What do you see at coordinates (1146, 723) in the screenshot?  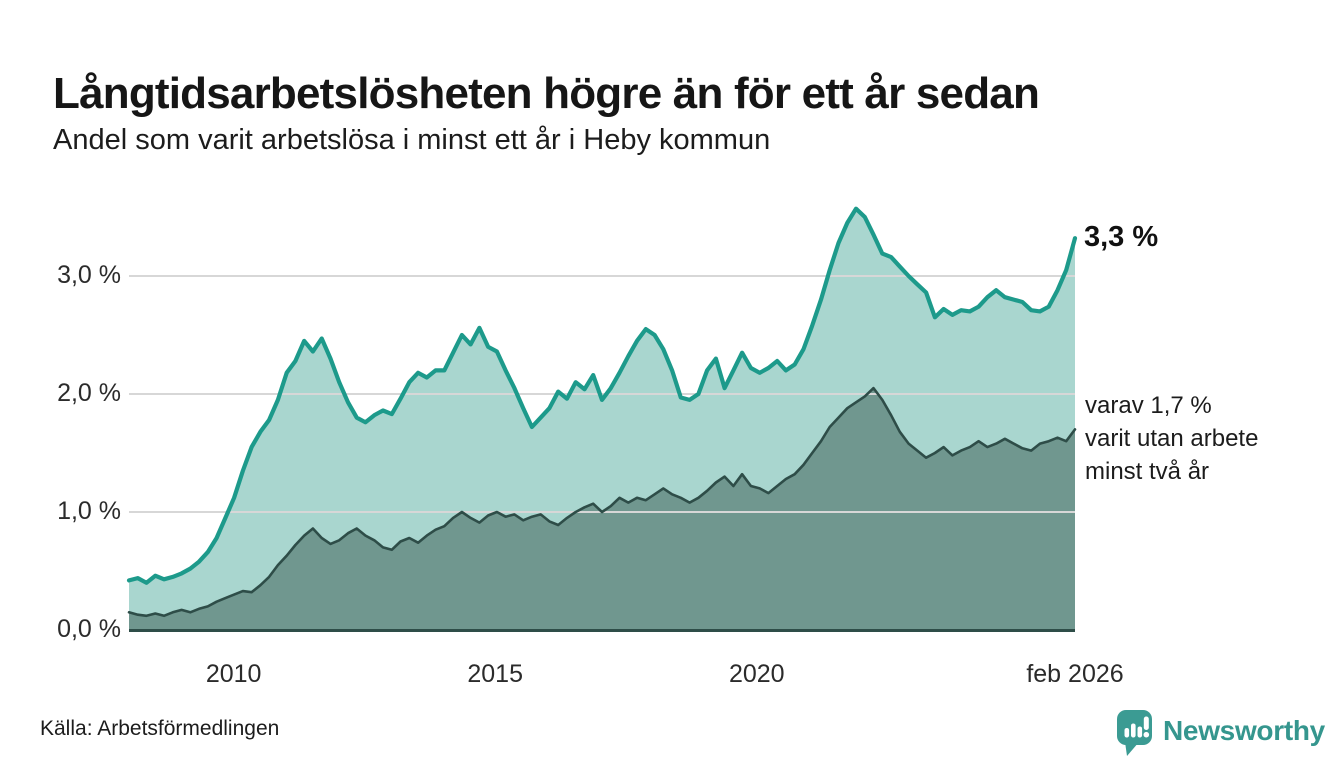 I see `logo-exclamation-bar` at bounding box center [1146, 723].